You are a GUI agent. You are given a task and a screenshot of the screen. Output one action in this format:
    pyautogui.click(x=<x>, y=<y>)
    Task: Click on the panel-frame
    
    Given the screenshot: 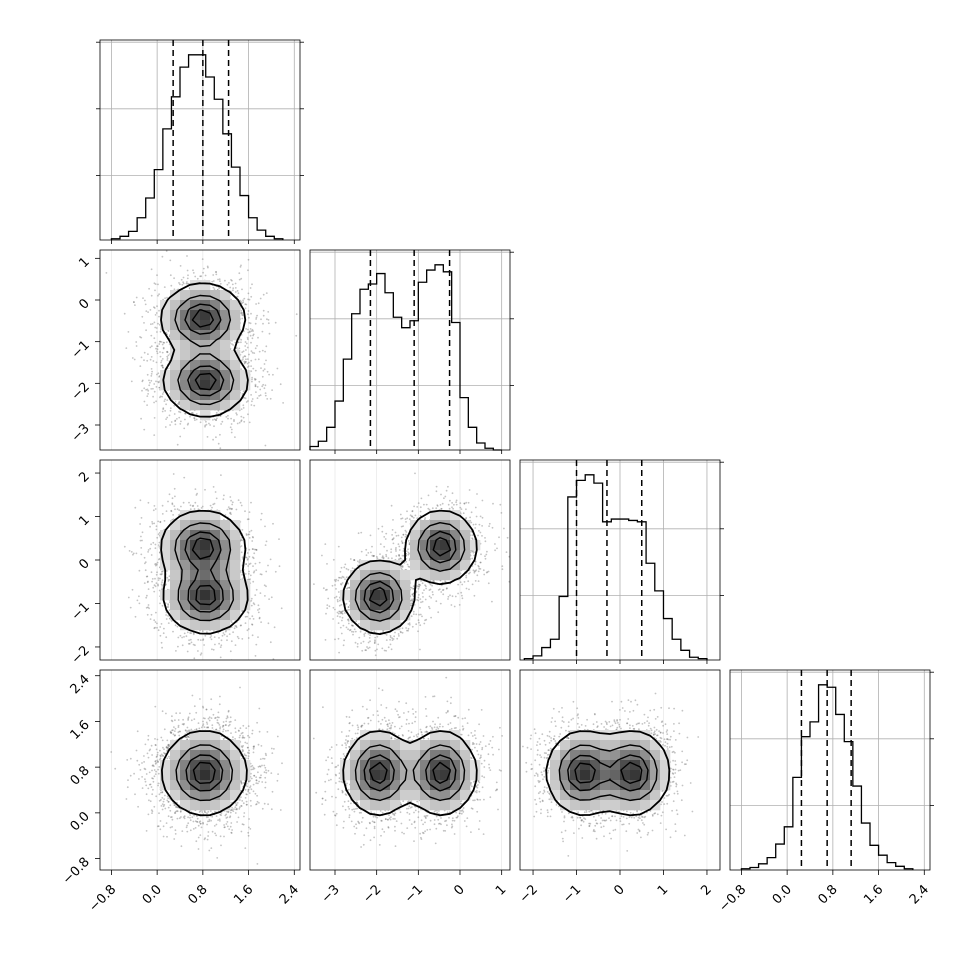 What is the action you would take?
    pyautogui.click(x=200, y=350)
    